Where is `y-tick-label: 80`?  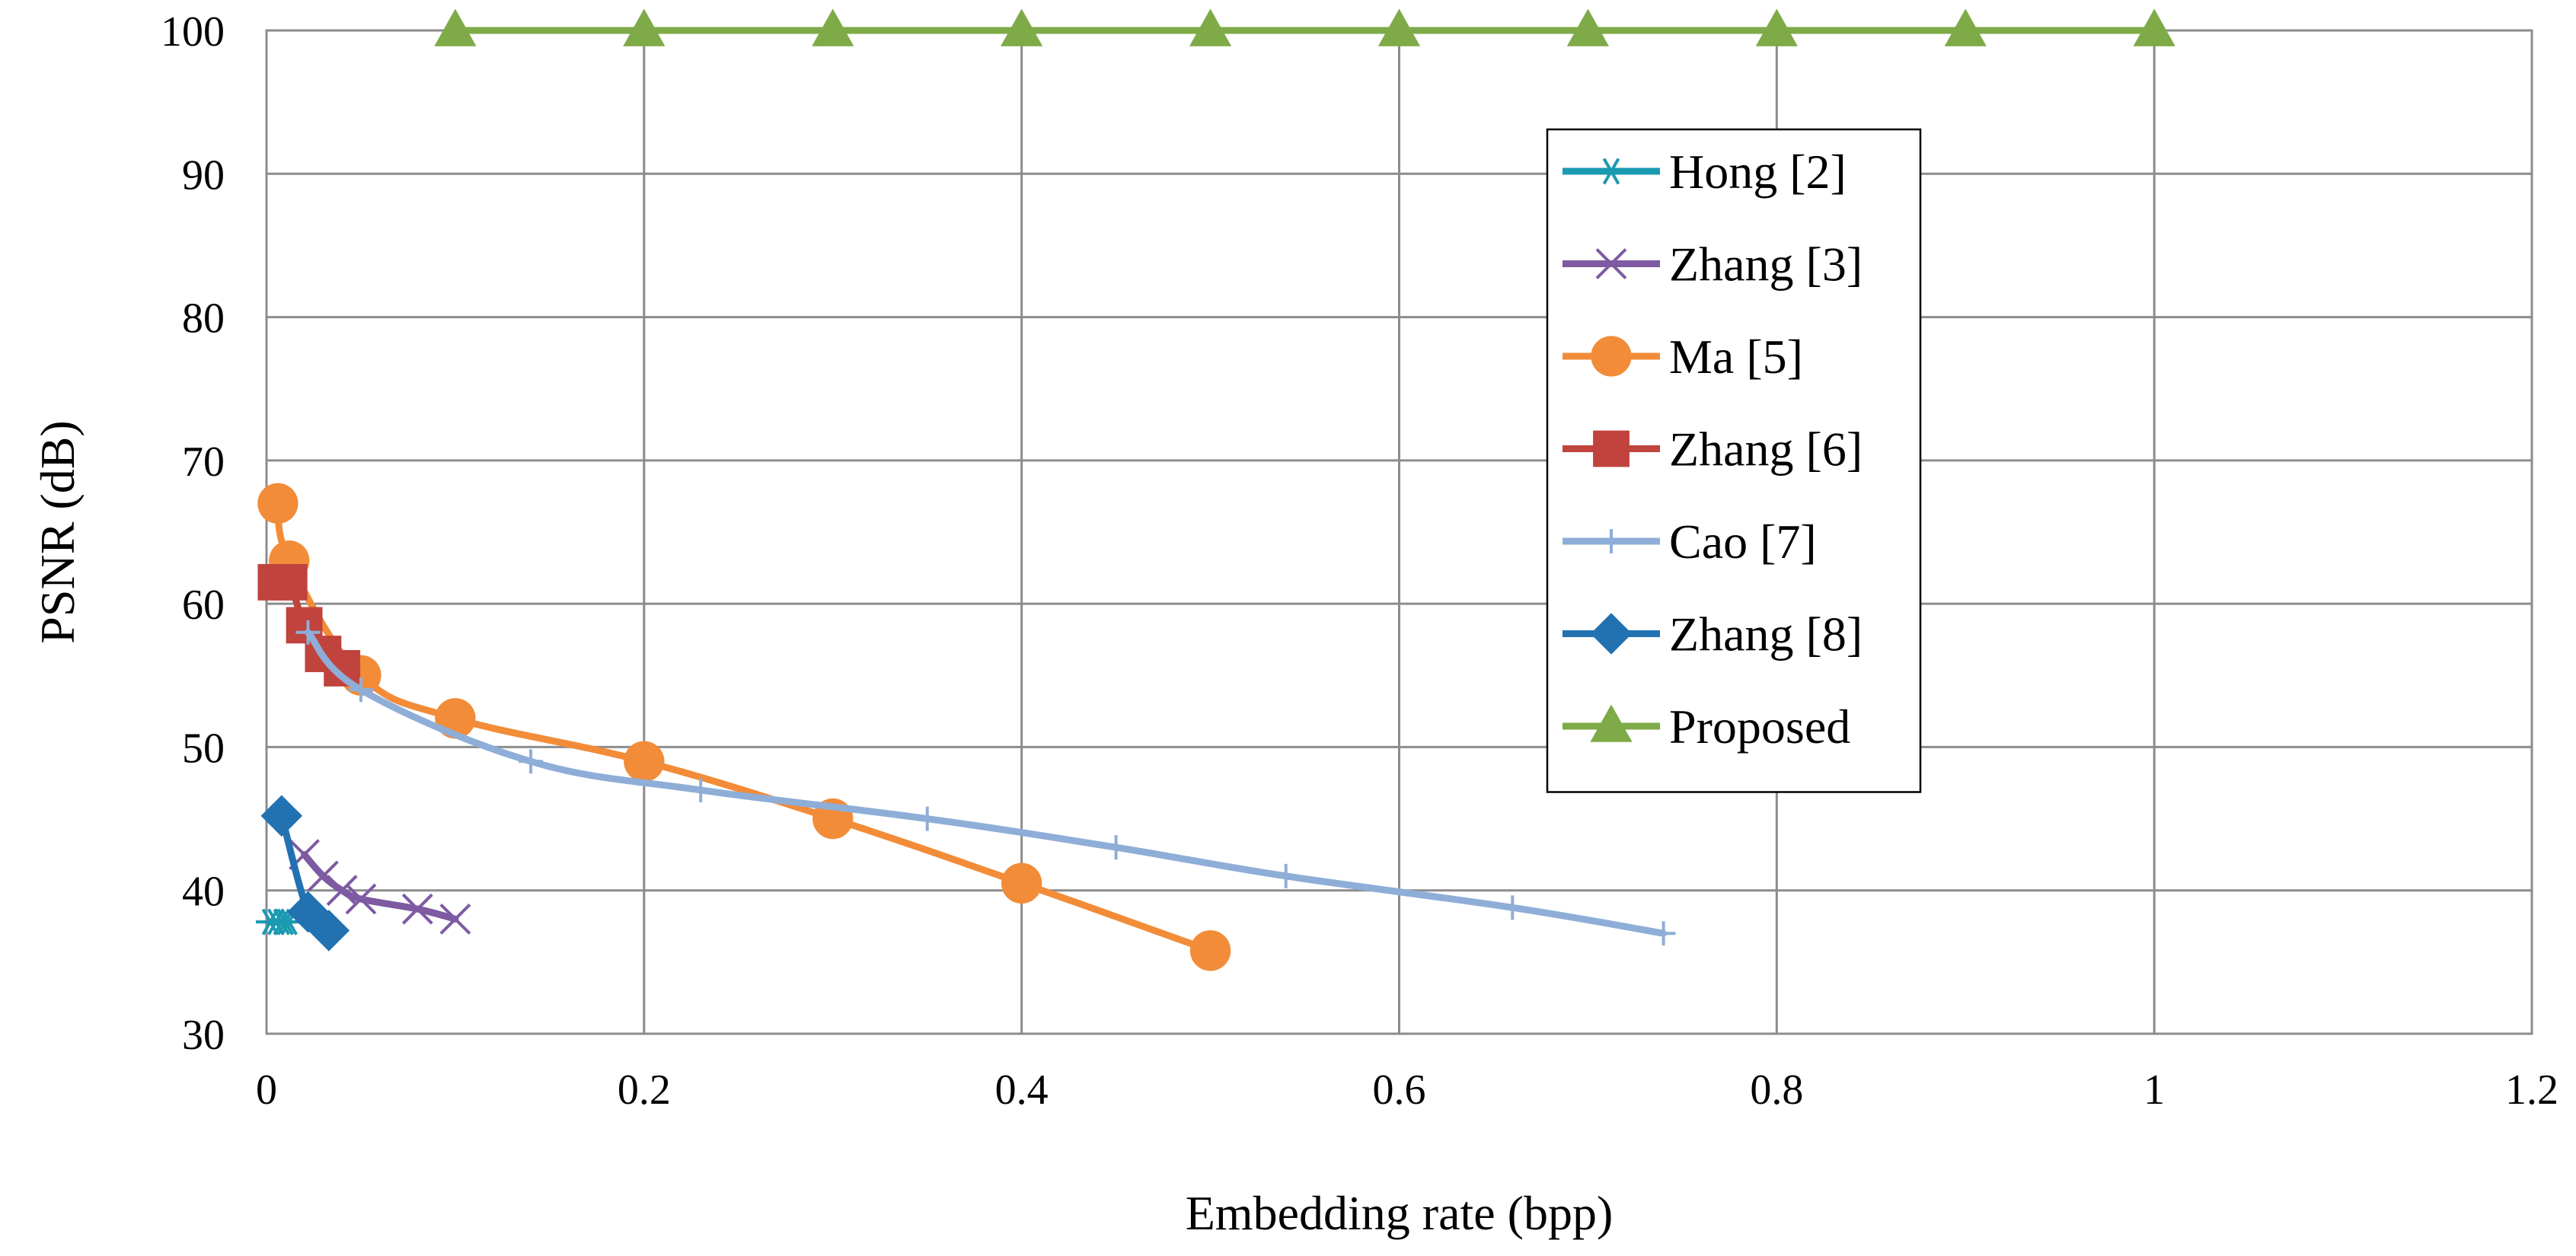
y-tick-label: 80 is located at coordinates (203, 319).